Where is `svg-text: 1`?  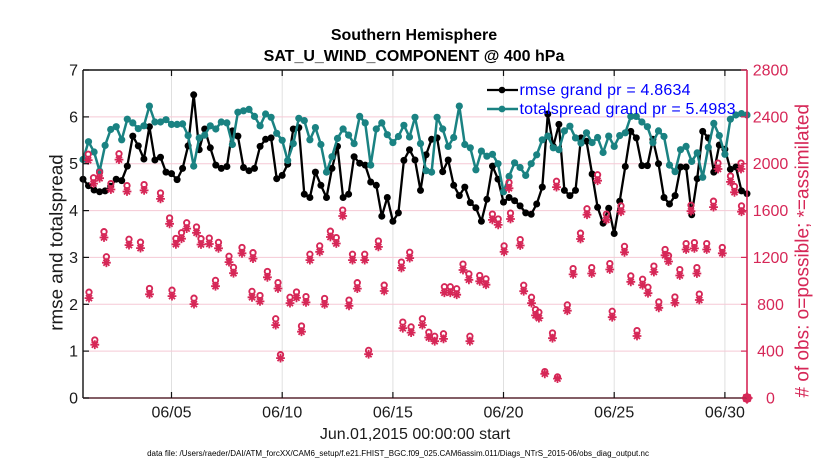 svg-text: 1 is located at coordinates (73, 352).